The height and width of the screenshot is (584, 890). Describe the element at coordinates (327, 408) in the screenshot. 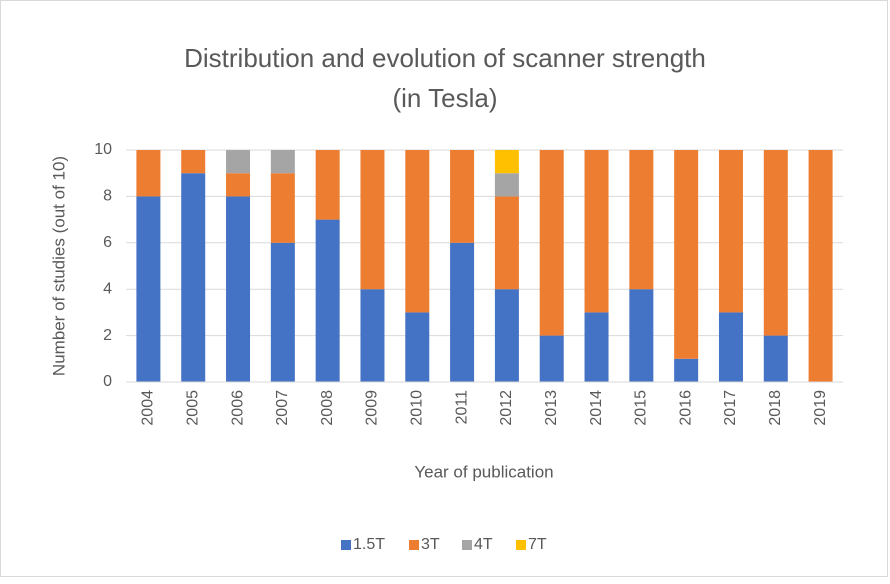

I see `x-tick-label: 2008` at that location.